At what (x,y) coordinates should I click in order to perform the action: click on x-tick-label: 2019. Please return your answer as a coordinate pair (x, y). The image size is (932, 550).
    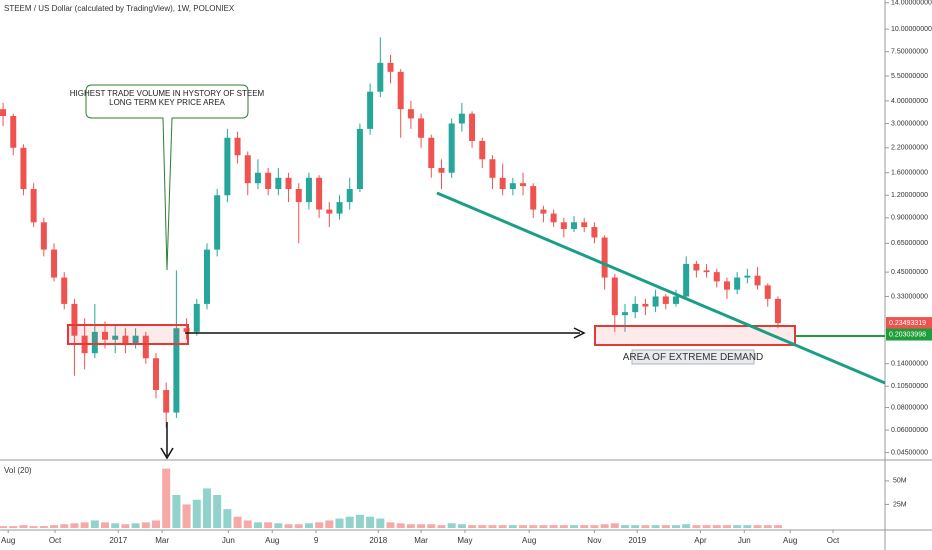
    Looking at the image, I should click on (637, 540).